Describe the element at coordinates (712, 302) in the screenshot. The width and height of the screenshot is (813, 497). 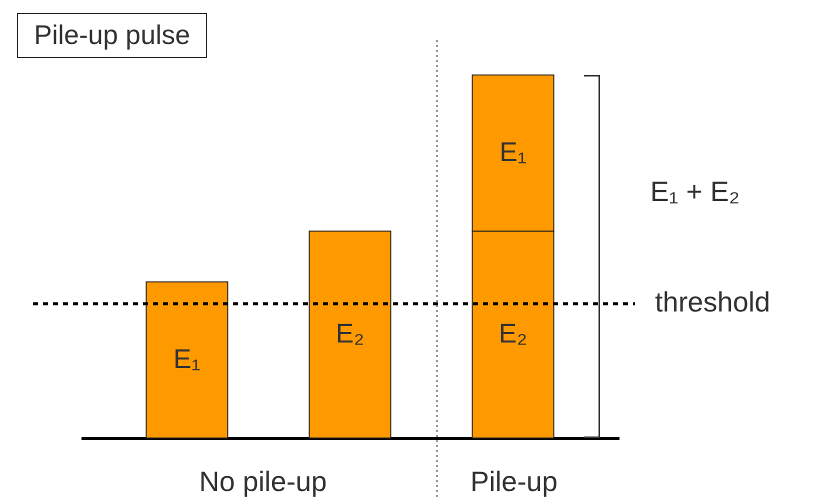
I see `ref-line-label: threshold` at that location.